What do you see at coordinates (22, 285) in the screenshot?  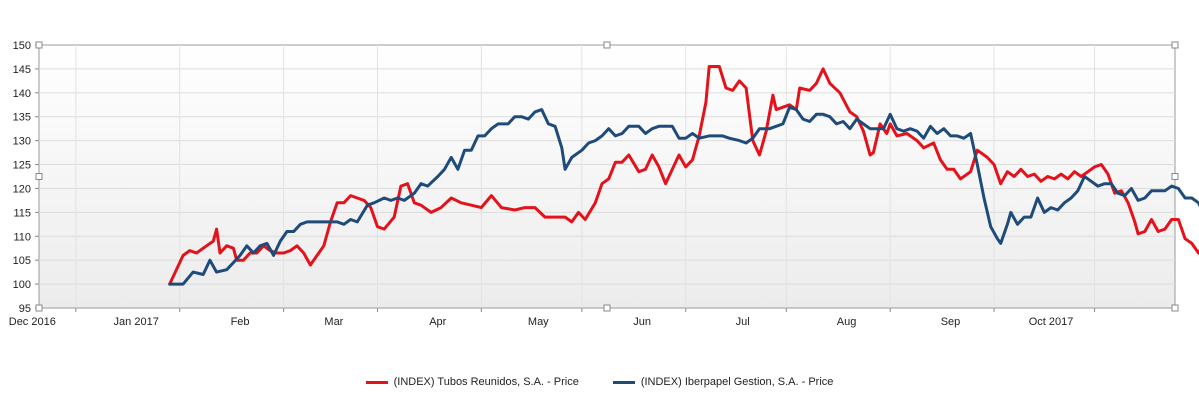 I see `y-tick-label: 100` at bounding box center [22, 285].